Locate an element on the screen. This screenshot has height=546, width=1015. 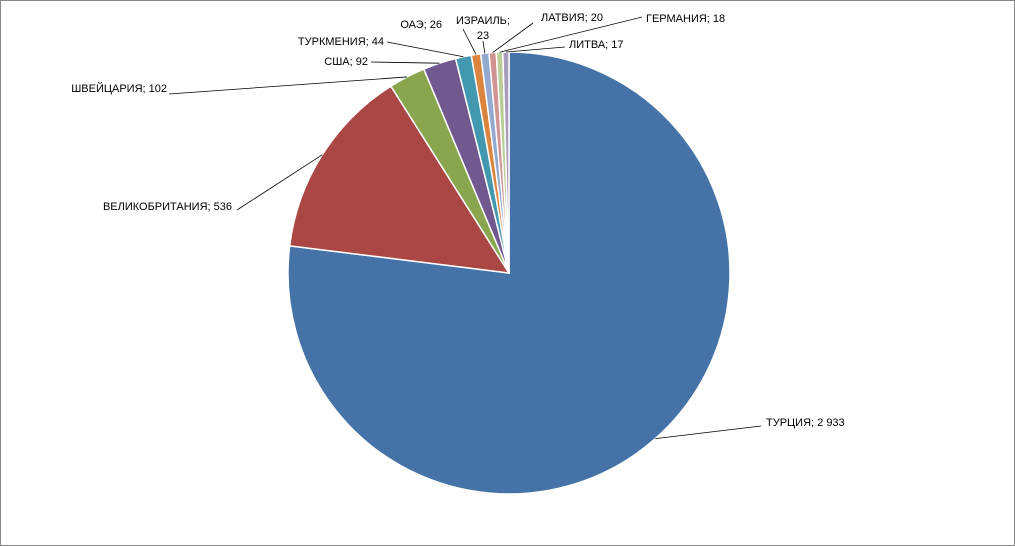
data-label-5: ТУРКМЕНИЯ; 44 is located at coordinates (341, 42).